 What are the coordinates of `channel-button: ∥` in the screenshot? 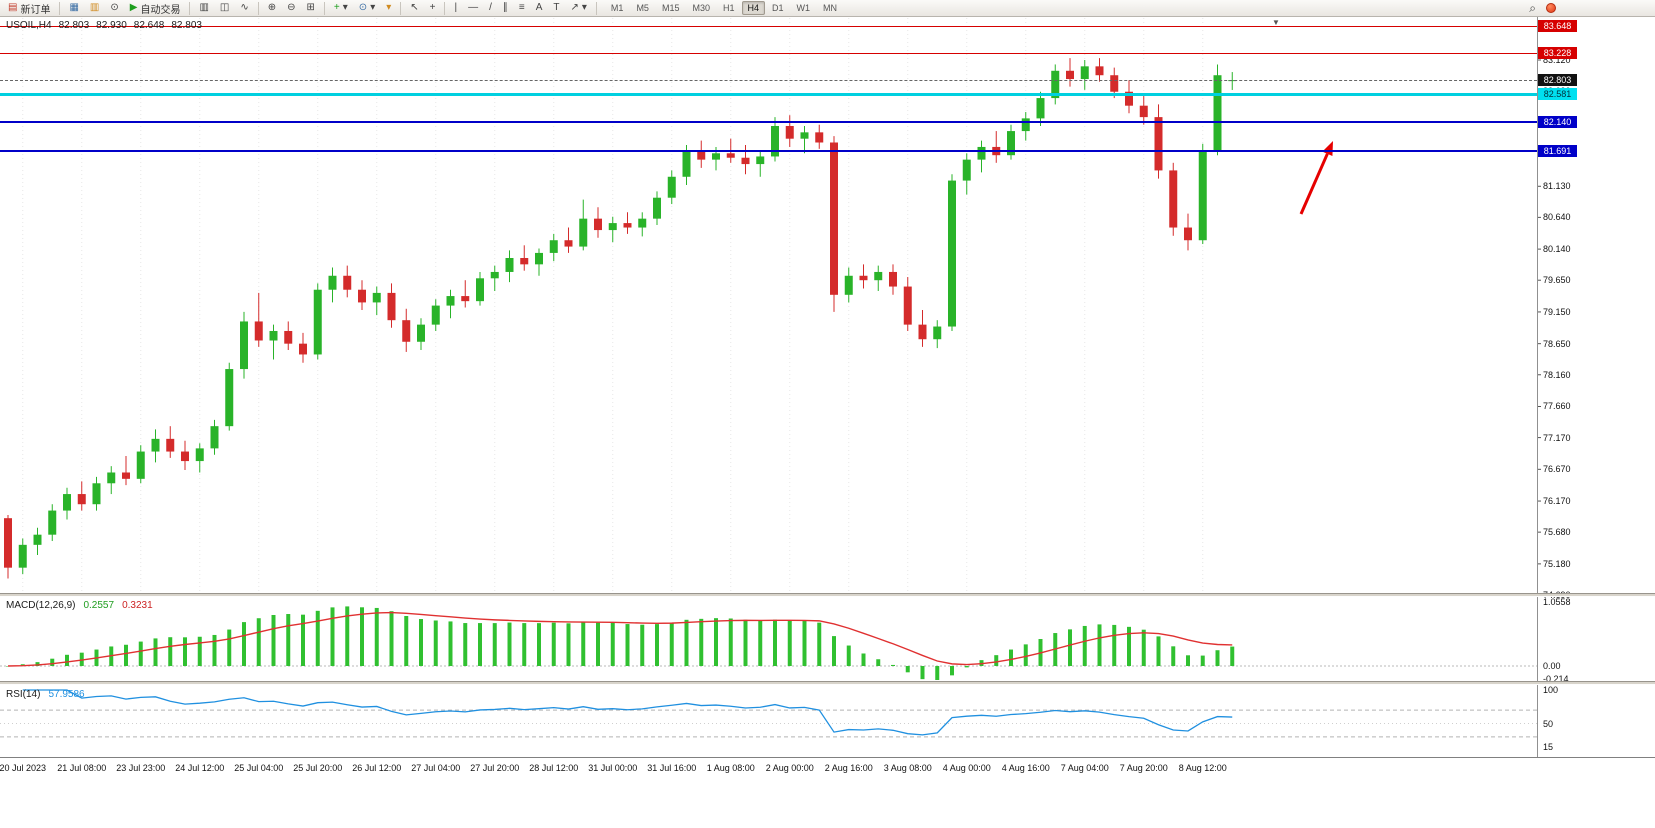 It's located at (505, 8).